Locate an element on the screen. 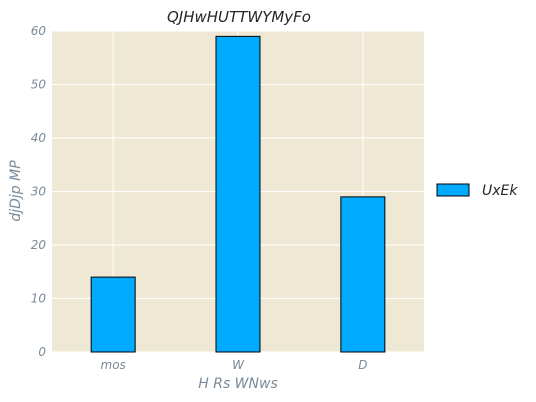 The image size is (536, 402). y-tick-label: 40 is located at coordinates (39, 138).